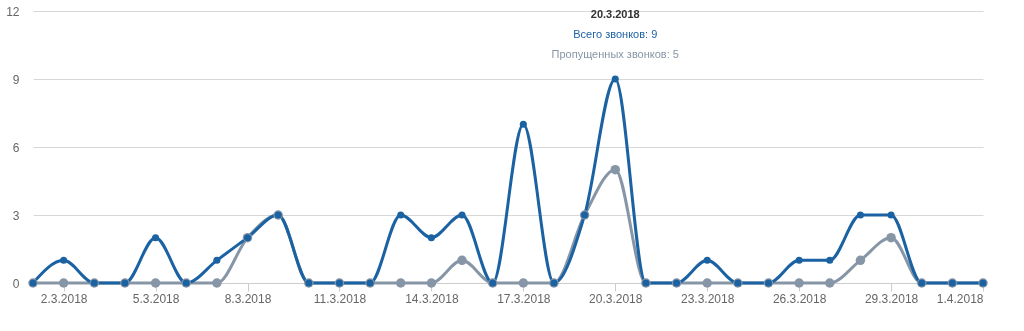 Image resolution: width=1024 pixels, height=331 pixels. I want to click on y-tick-label: 12, so click(13, 11).